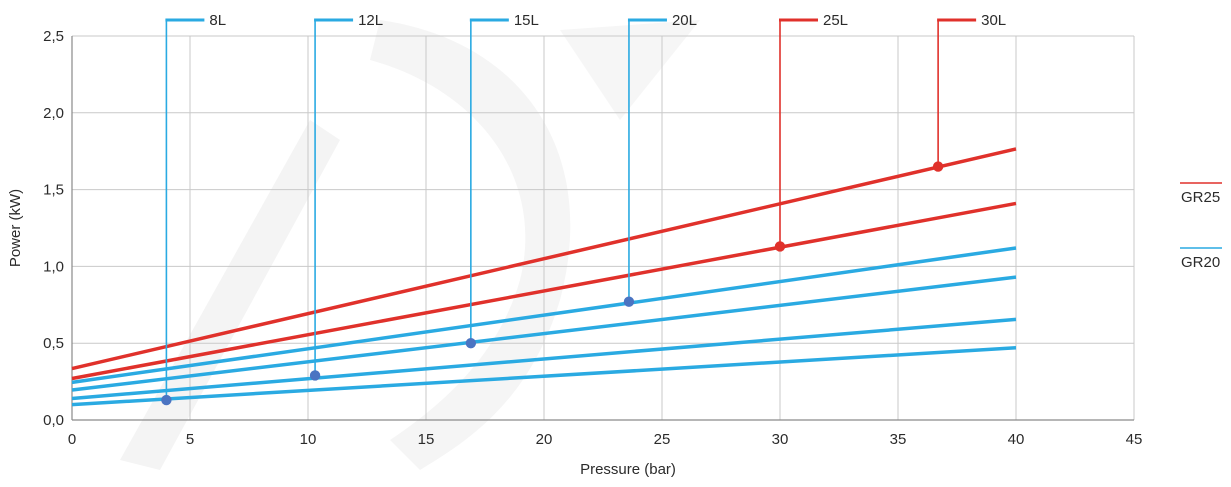 Image resolution: width=1231 pixels, height=487 pixels. Describe the element at coordinates (993, 20) in the screenshot. I see `marker-30l-label: 30L` at that location.